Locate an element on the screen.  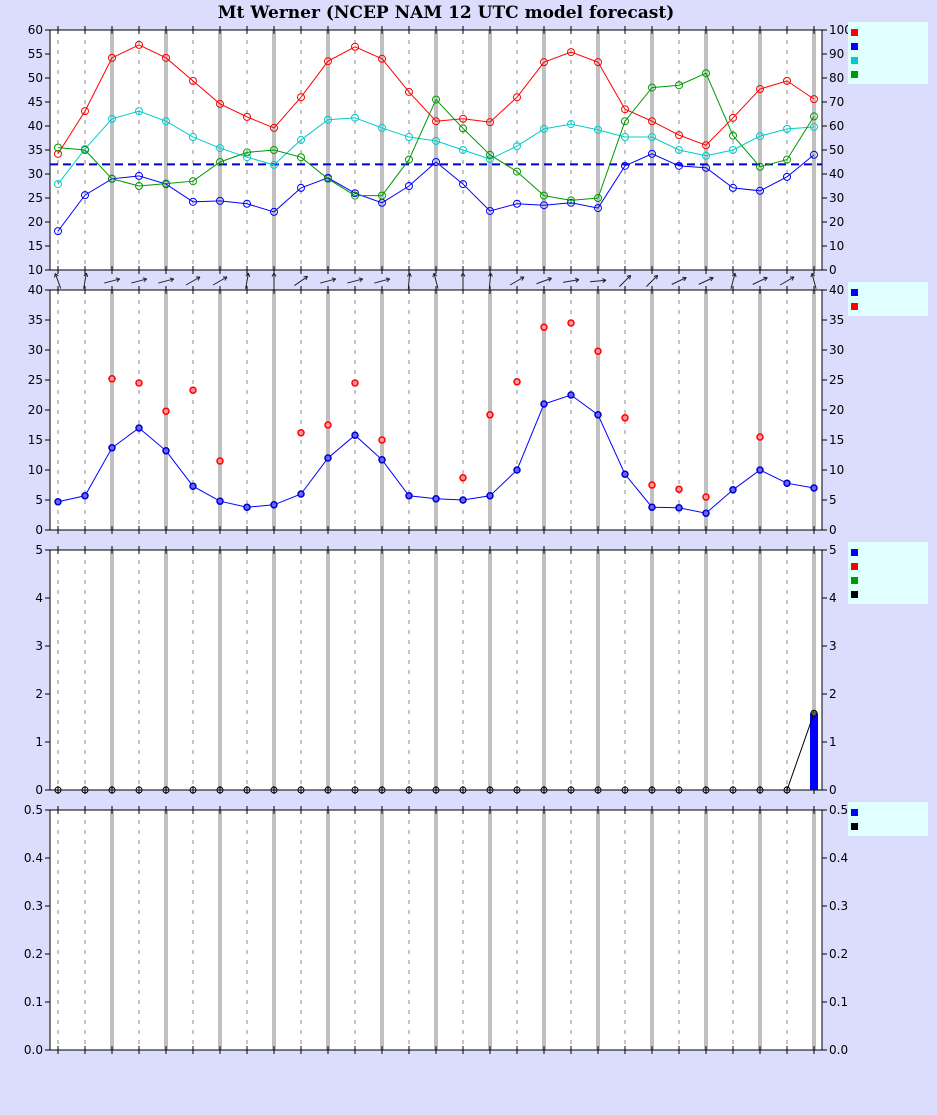
y-tick-label-right: 35 is located at coordinates (836, 320).